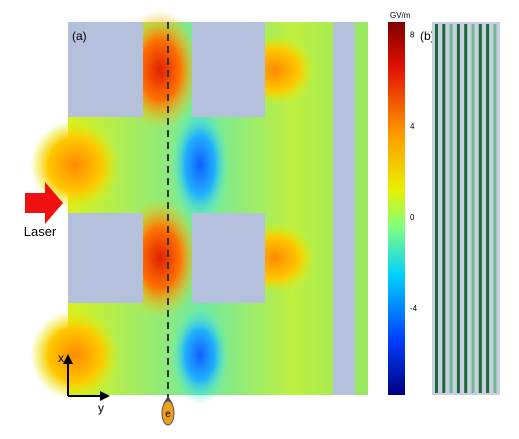 The image size is (519, 439). Describe the element at coordinates (414, 308) in the screenshot. I see `colorbar-tick: -4` at that location.